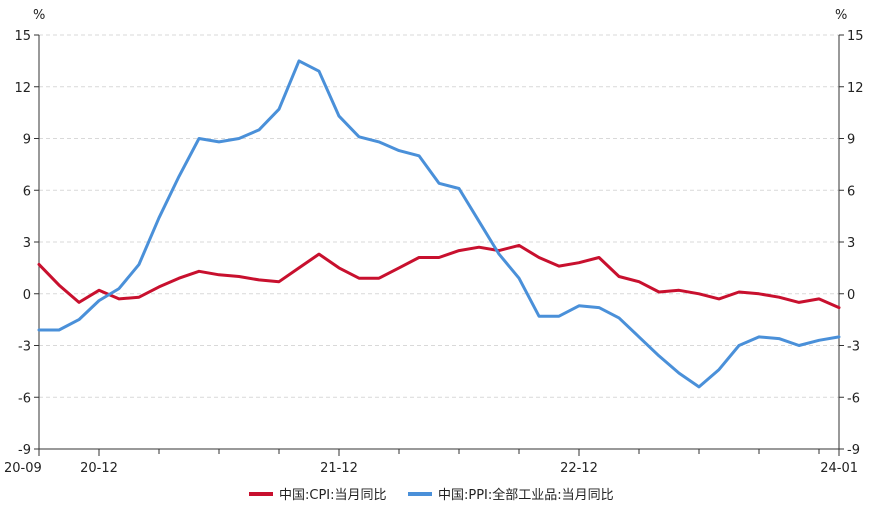  What do you see at coordinates (27, 243) in the screenshot?
I see `left-tick-label-4: 3` at bounding box center [27, 243].